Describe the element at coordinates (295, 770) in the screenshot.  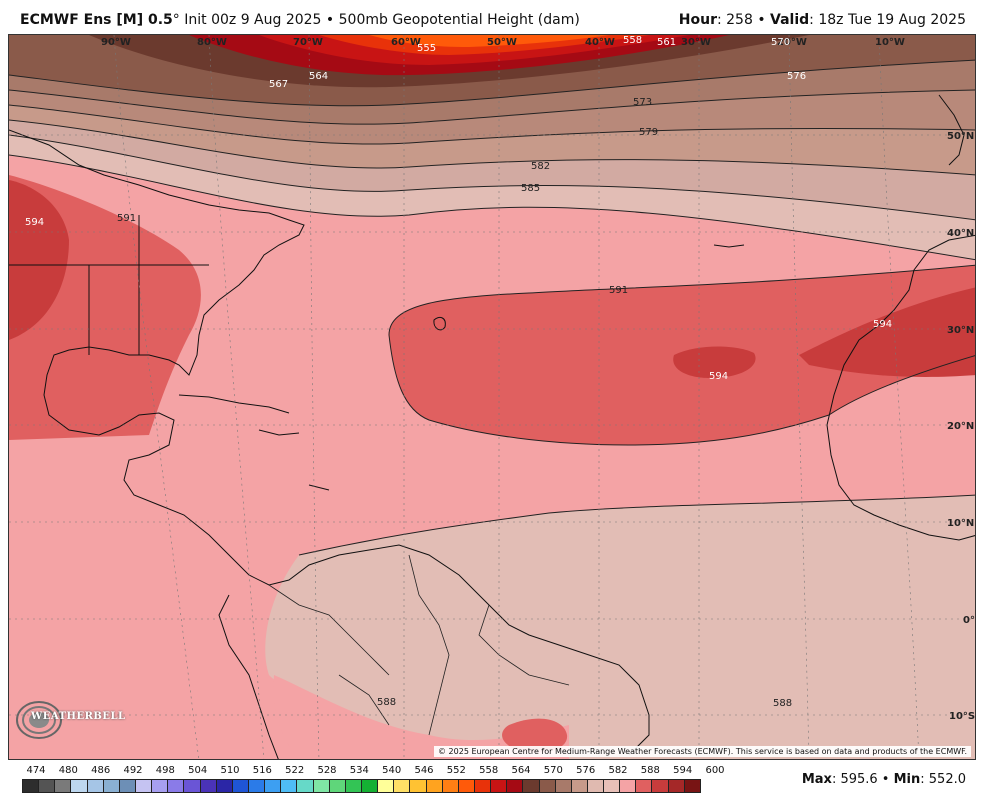
I see `colorbar-label: 522` at that location.